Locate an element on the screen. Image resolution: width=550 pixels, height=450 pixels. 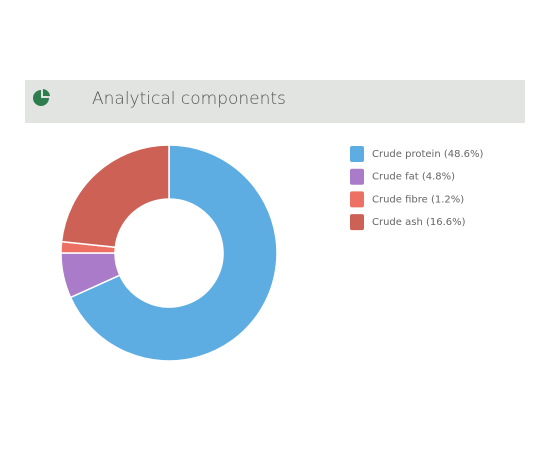
legend-label: Crude ash (16.6%) is located at coordinates (419, 222).